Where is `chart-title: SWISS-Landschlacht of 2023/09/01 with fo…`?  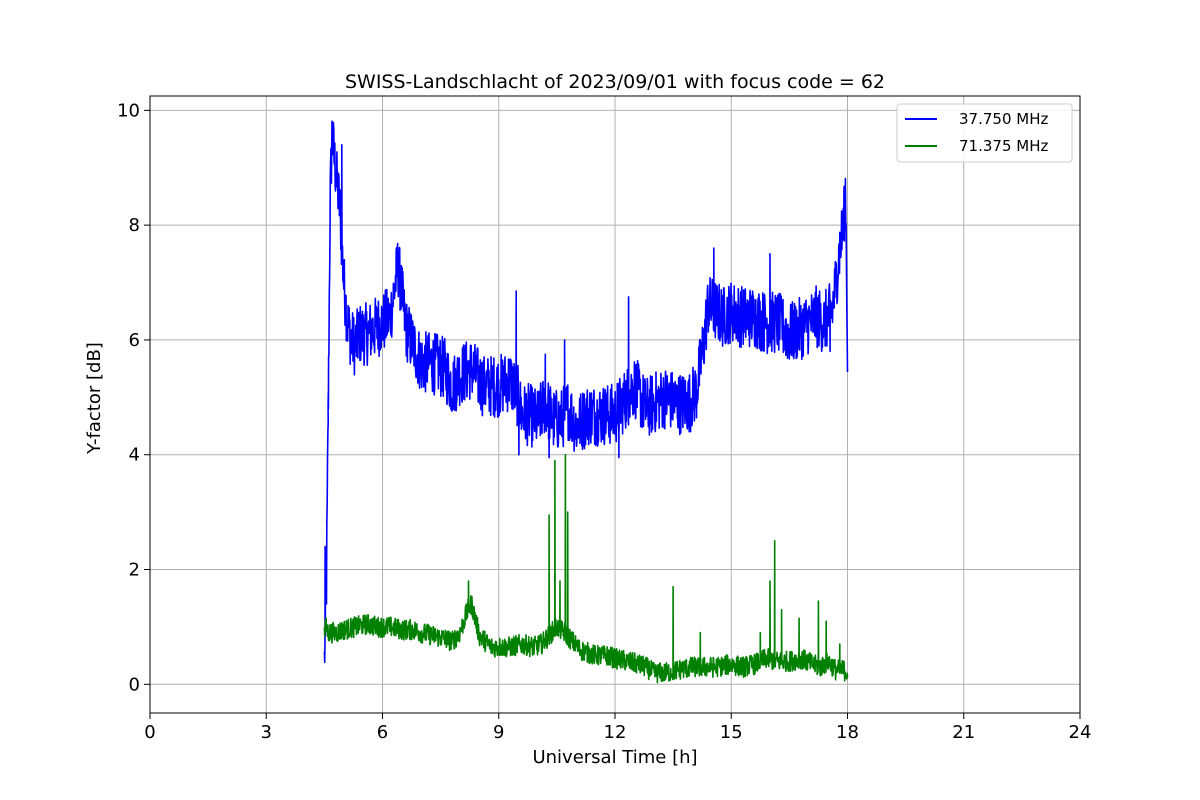 chart-title: SWISS-Landschlacht of 2023/09/01 with fo… is located at coordinates (615, 82).